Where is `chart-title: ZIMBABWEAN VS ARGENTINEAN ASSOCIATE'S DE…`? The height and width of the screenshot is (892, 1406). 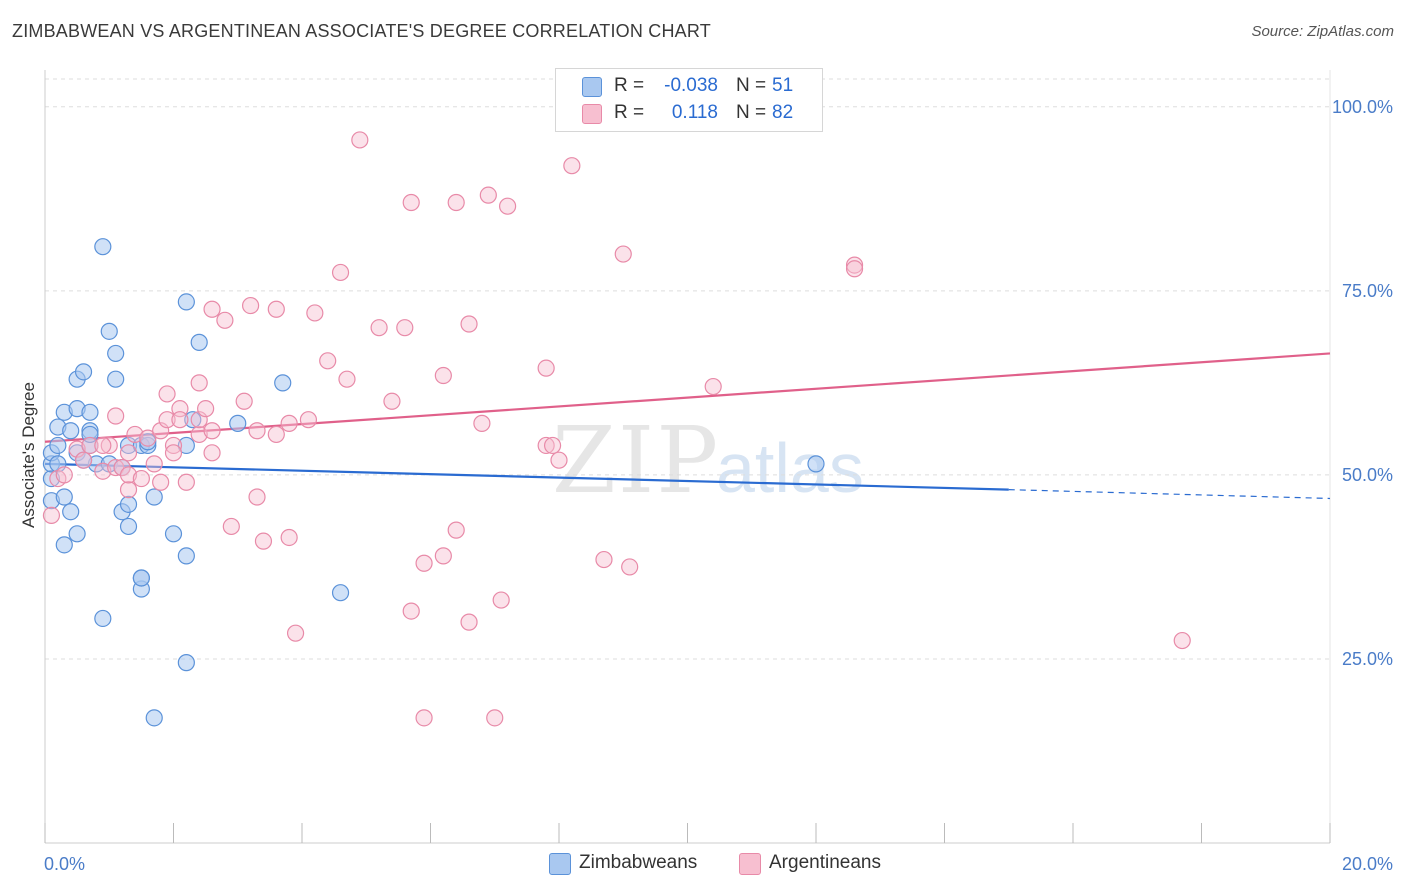 chart-title: ZIMBABWEAN VS ARGENTINEAN ASSOCIATE'S DE… is located at coordinates (361, 31).